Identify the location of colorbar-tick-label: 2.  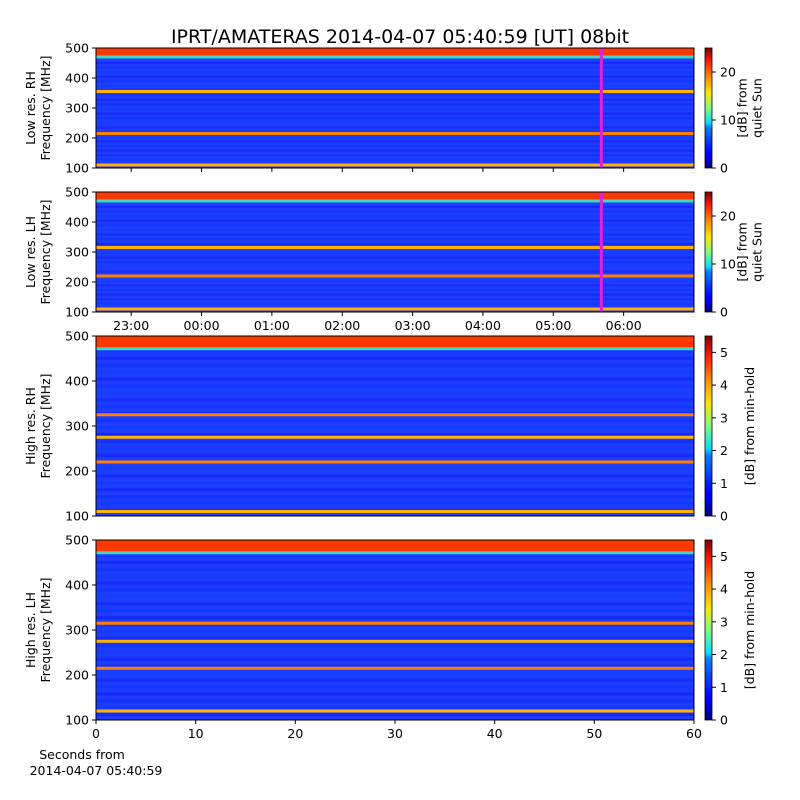
(724, 654).